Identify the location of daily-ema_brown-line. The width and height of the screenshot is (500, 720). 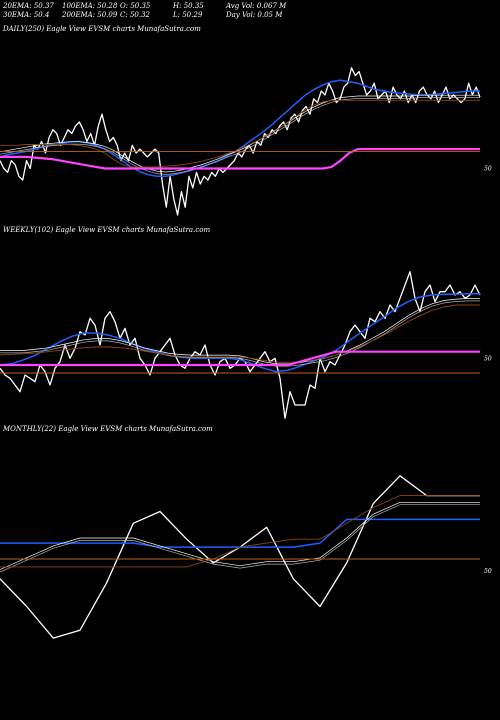
(240, 133).